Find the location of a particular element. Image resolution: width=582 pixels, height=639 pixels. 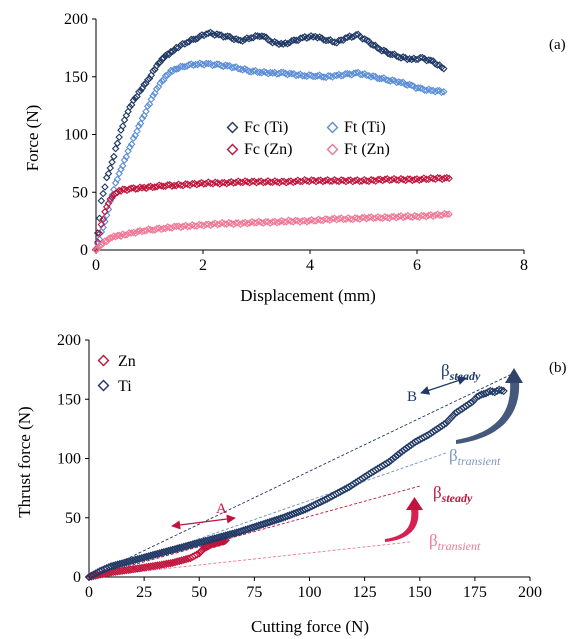

y-tick-label: 150 is located at coordinates (76, 77).